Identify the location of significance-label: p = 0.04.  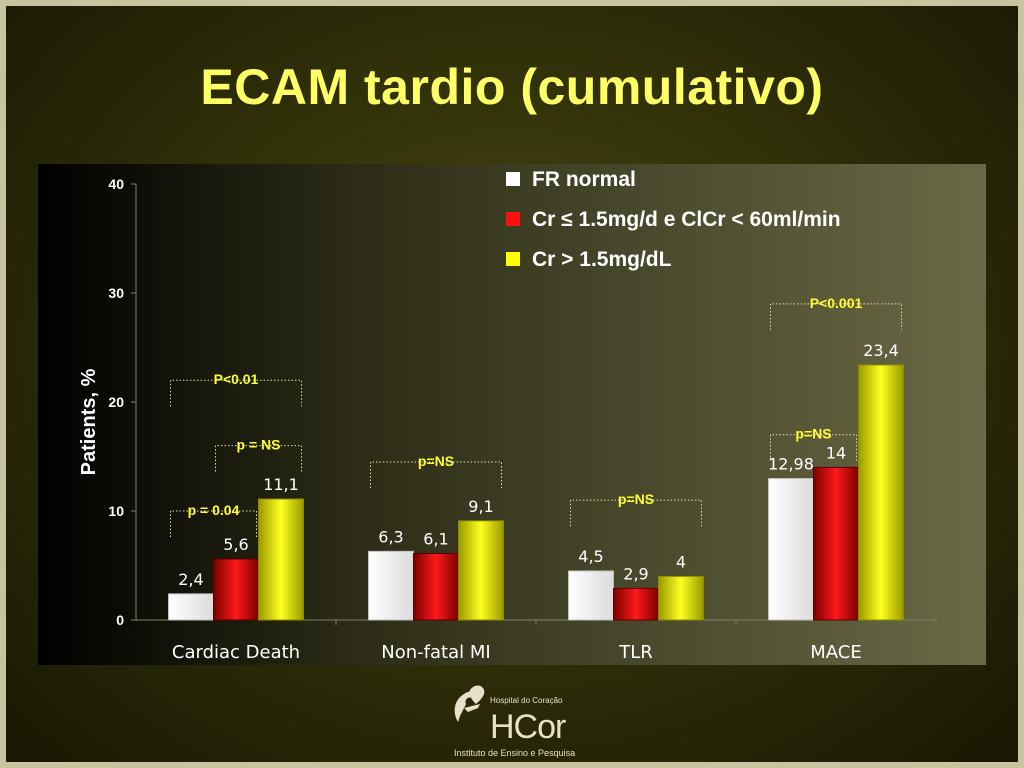
(214, 510).